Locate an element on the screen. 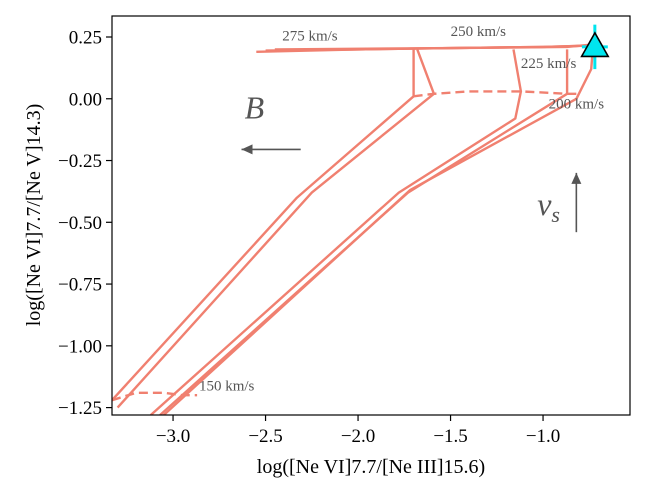 The height and width of the screenshot is (496, 663). y-tick-label: −0.75 is located at coordinates (80, 285).